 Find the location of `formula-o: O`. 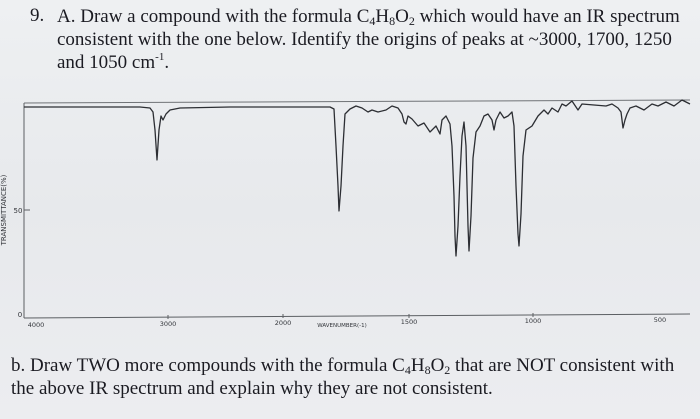

formula-o: O is located at coordinates (402, 16).